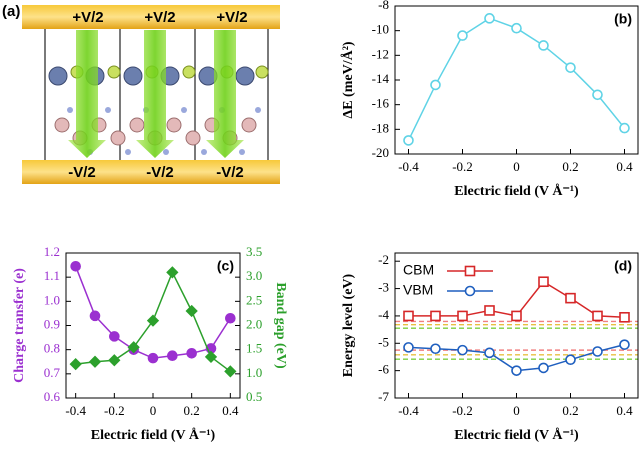  I want to click on y2-tick-label: 1.0, so click(254, 372).